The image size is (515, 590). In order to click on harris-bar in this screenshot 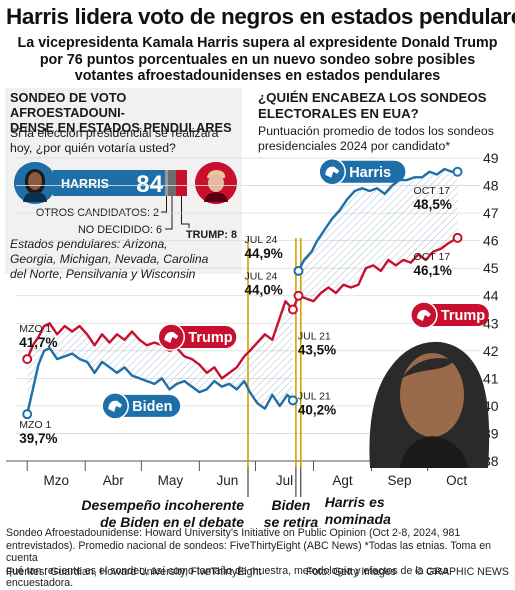, I will do `click(109, 183)`.